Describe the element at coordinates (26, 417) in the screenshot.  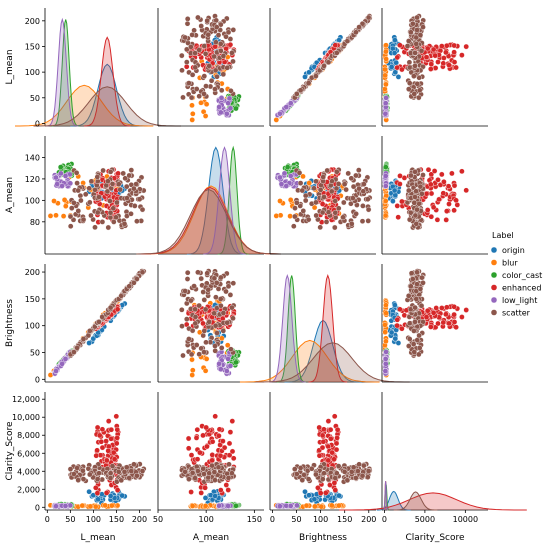
I see `y-tick-label: 10,000` at that location.